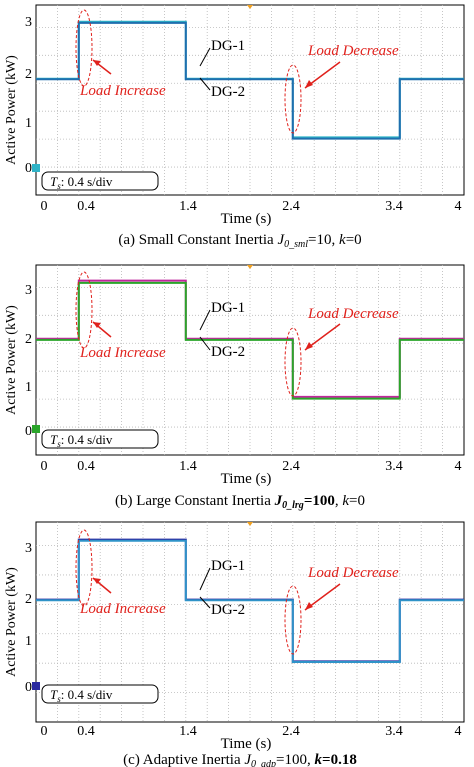  Describe the element at coordinates (86, 466) in the screenshot. I see `x-tick-label: 0.4` at that location.